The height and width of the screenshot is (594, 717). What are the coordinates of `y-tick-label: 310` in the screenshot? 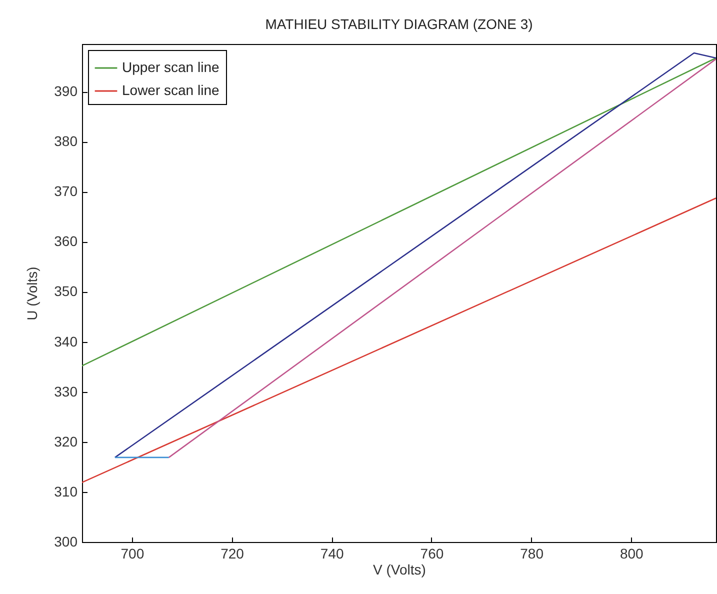 It's located at (66, 491).